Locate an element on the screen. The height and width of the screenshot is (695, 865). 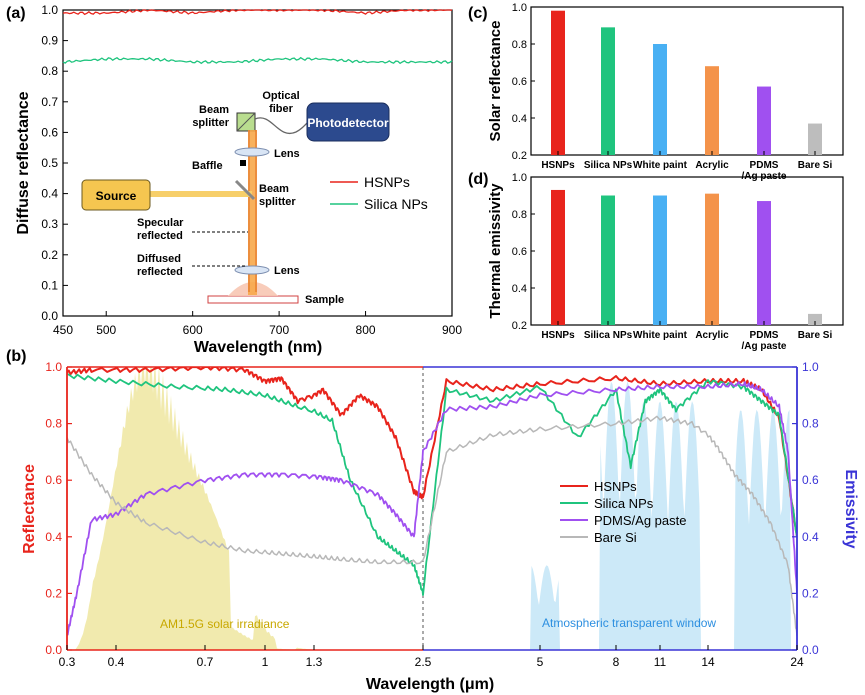
beam-splitter-mid-line2: splitter is located at coordinates (277, 202).